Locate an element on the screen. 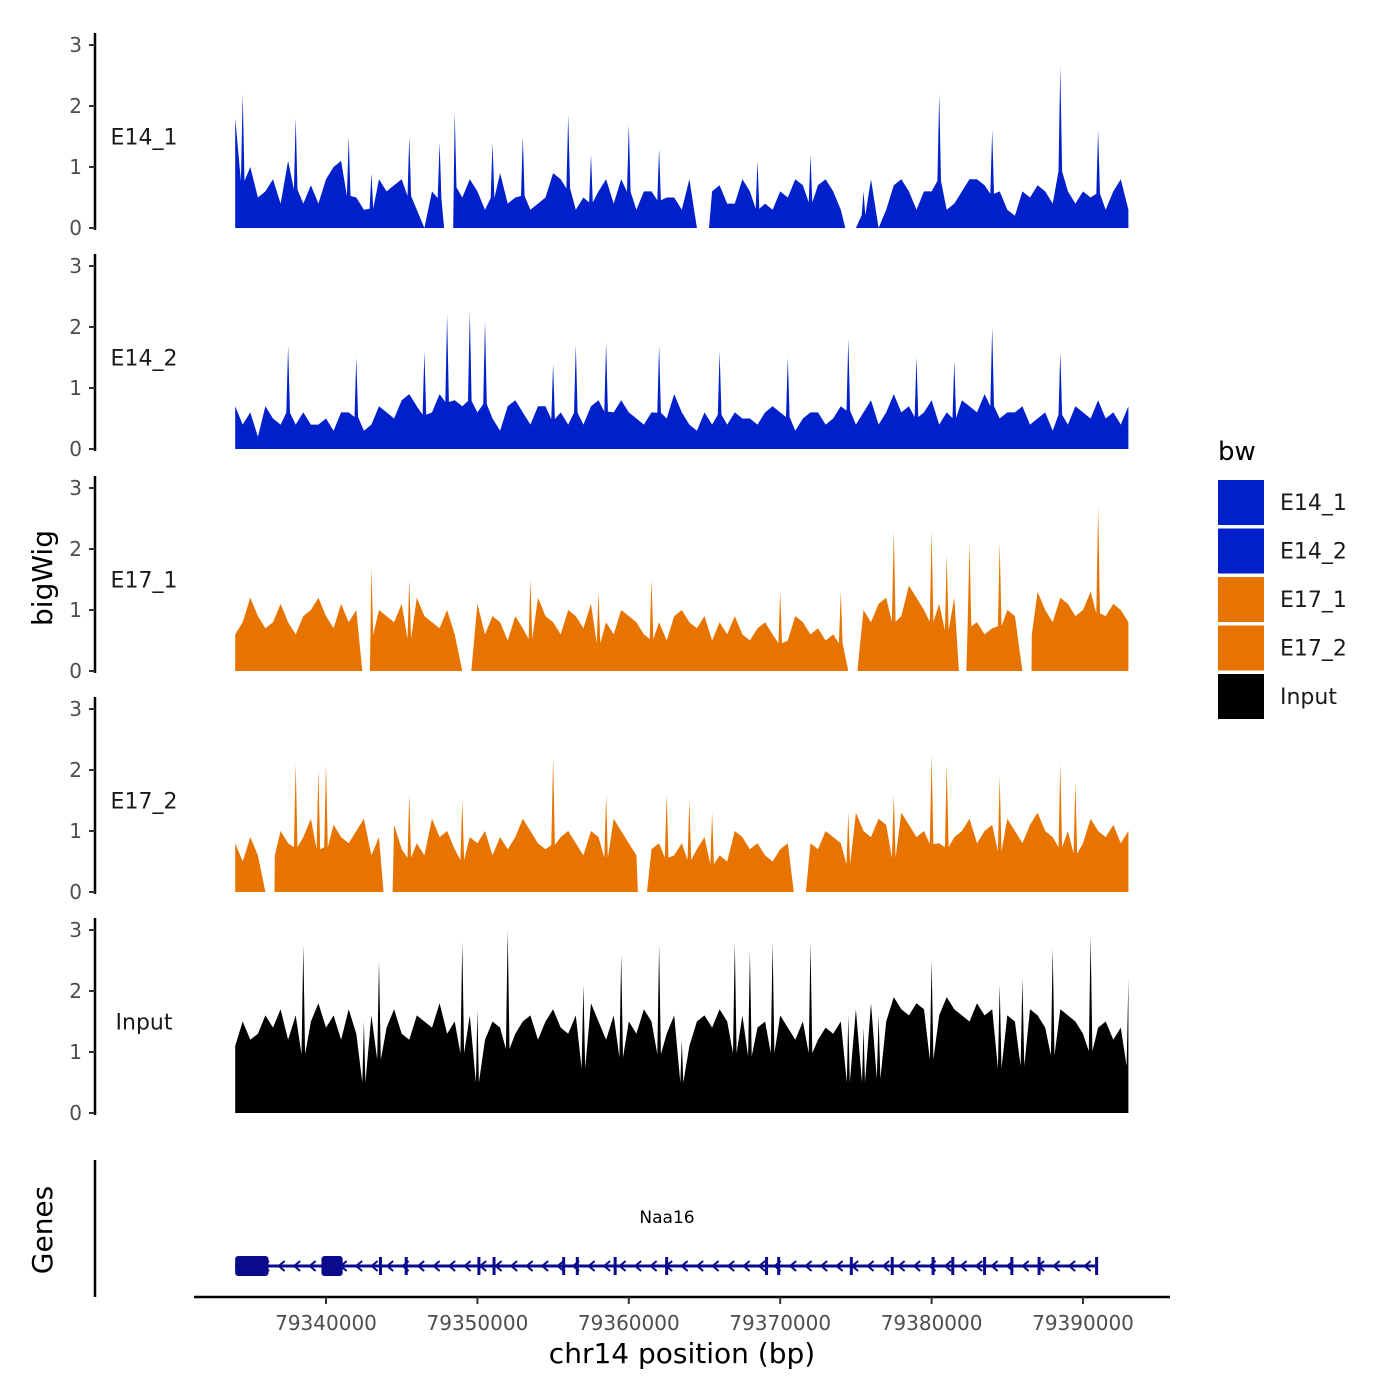 The image size is (1400, 1400). track-Input: 0 1 2 3 Input is located at coordinates (599, 1021).